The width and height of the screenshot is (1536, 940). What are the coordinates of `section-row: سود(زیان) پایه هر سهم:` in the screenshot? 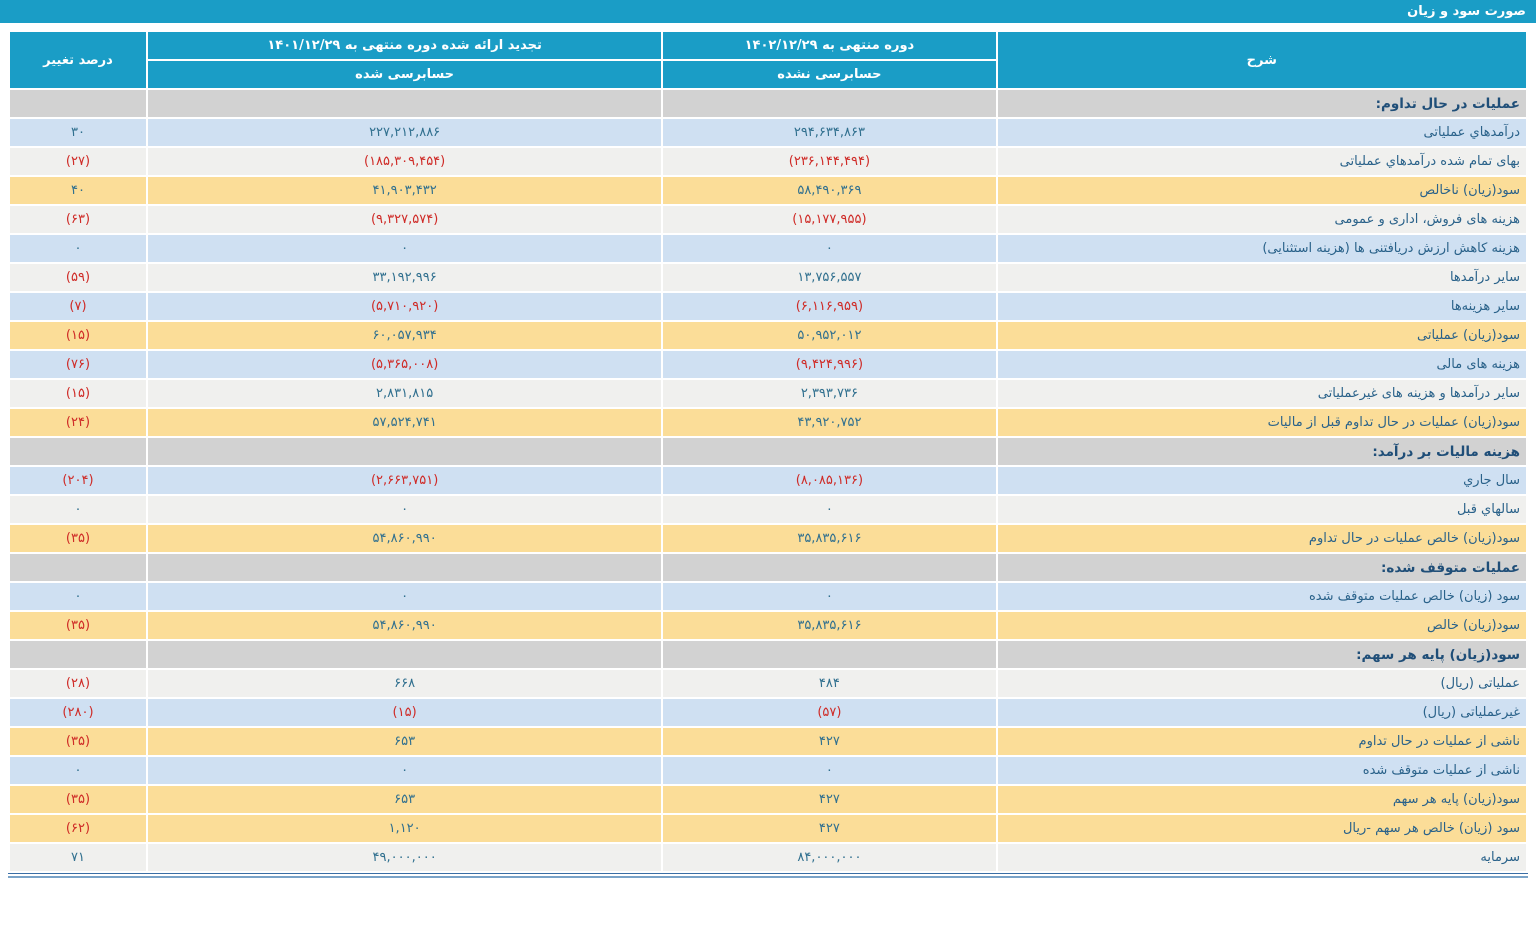 It's located at (768, 654).